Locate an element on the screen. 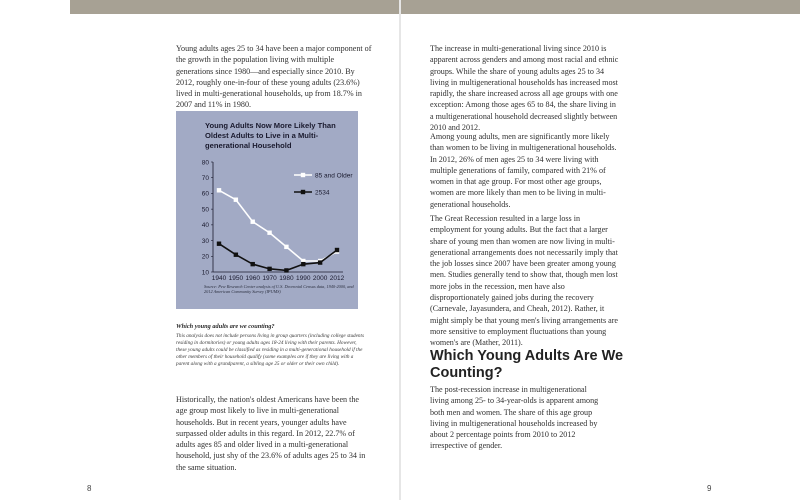 The image size is (800, 500). y-tick-label: 80 is located at coordinates (206, 162).